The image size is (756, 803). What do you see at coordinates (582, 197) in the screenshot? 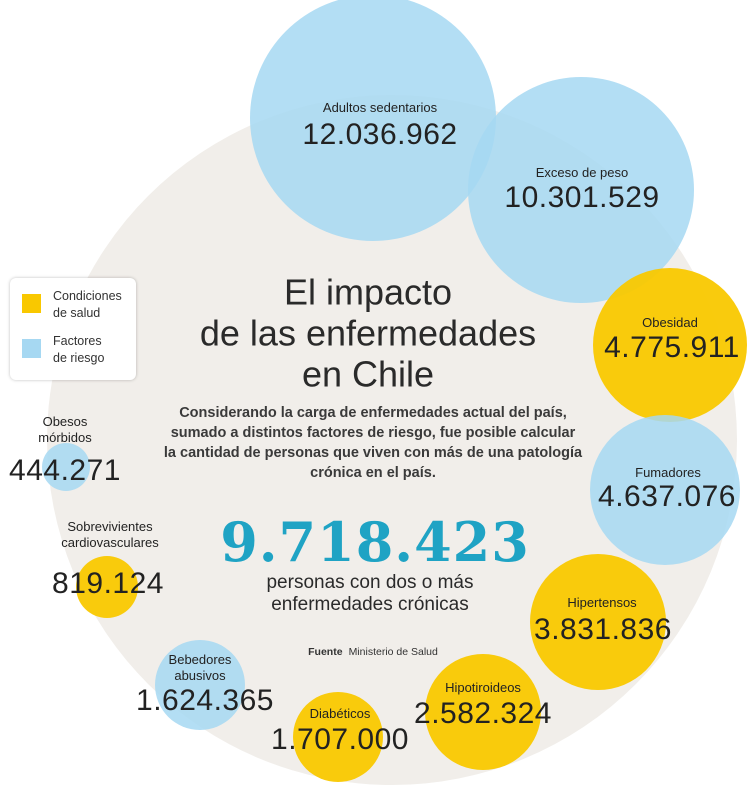
I see `bubble-value: 10.301.529` at bounding box center [582, 197].